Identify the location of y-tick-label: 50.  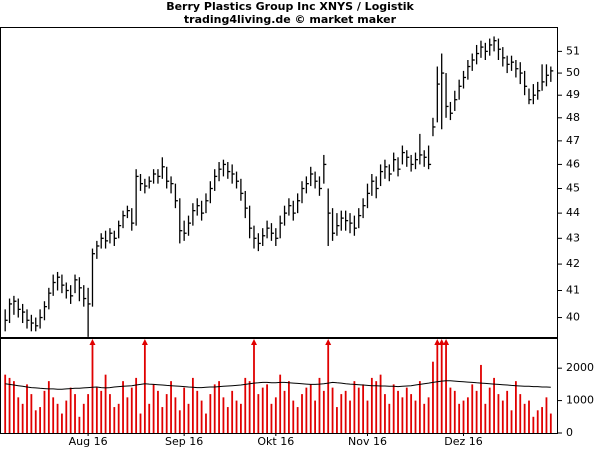
(573, 72).